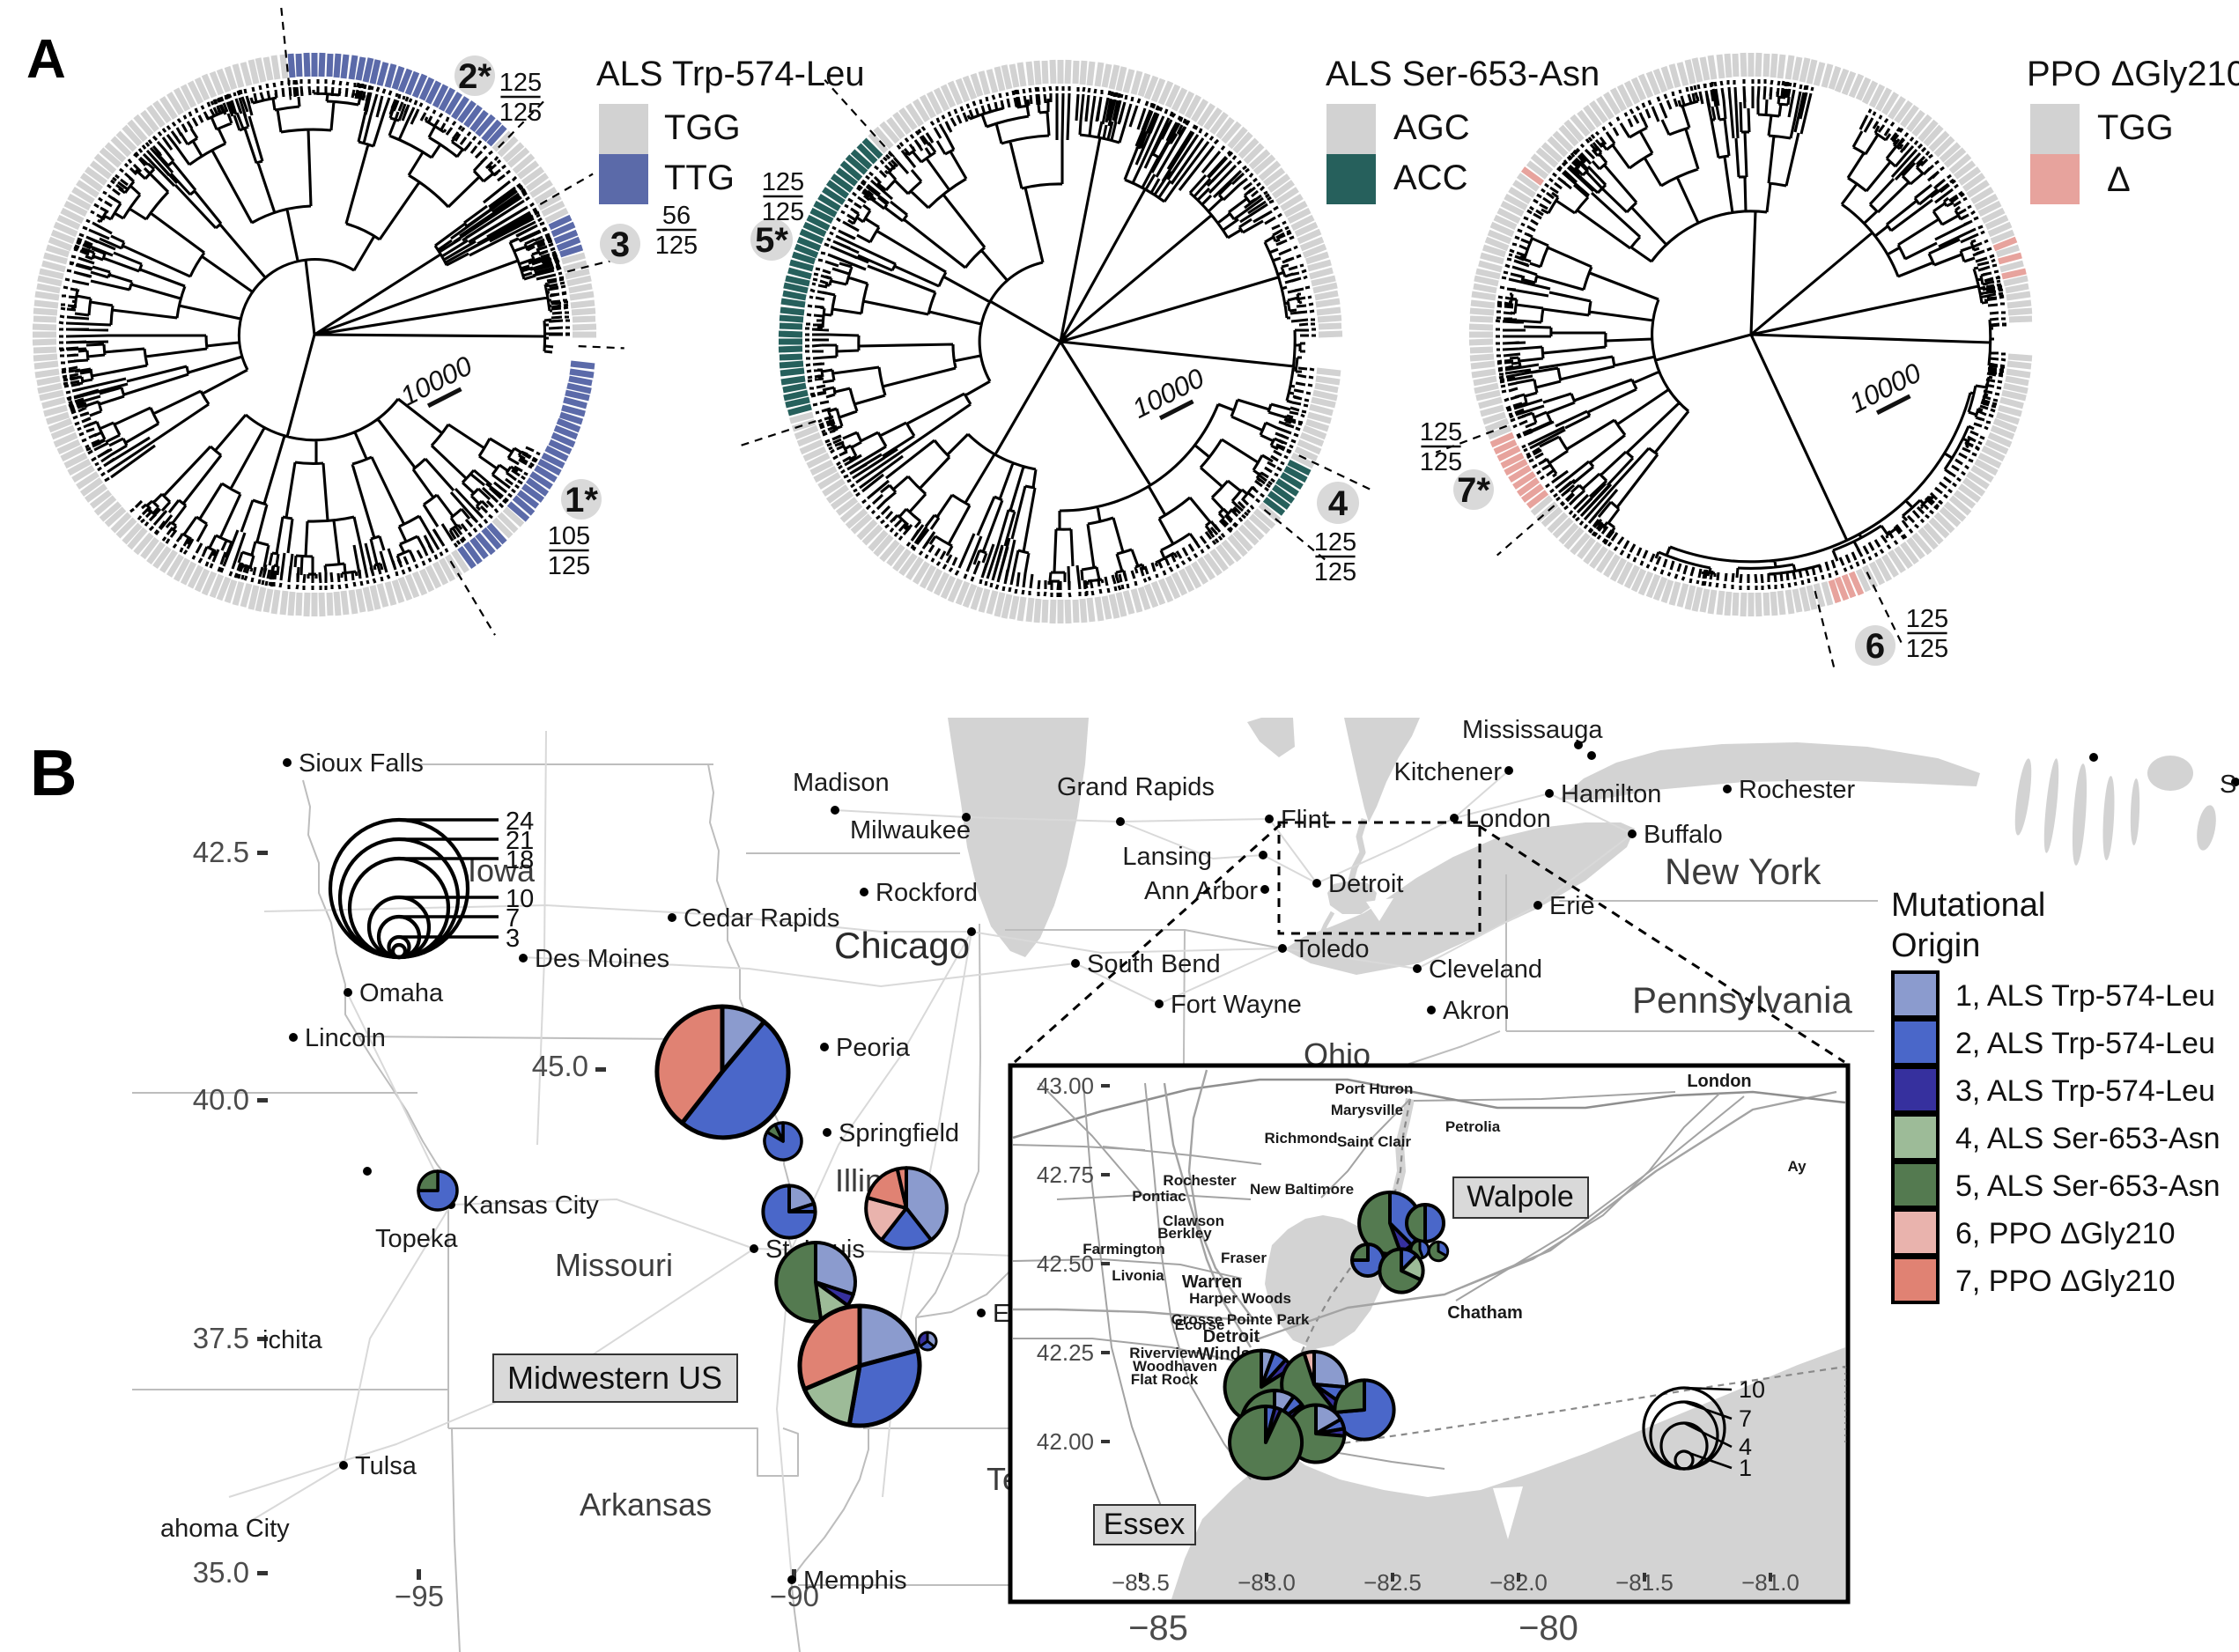 This screenshot has width=2239, height=1652. I want to click on svg-text: −90, so click(794, 1596).